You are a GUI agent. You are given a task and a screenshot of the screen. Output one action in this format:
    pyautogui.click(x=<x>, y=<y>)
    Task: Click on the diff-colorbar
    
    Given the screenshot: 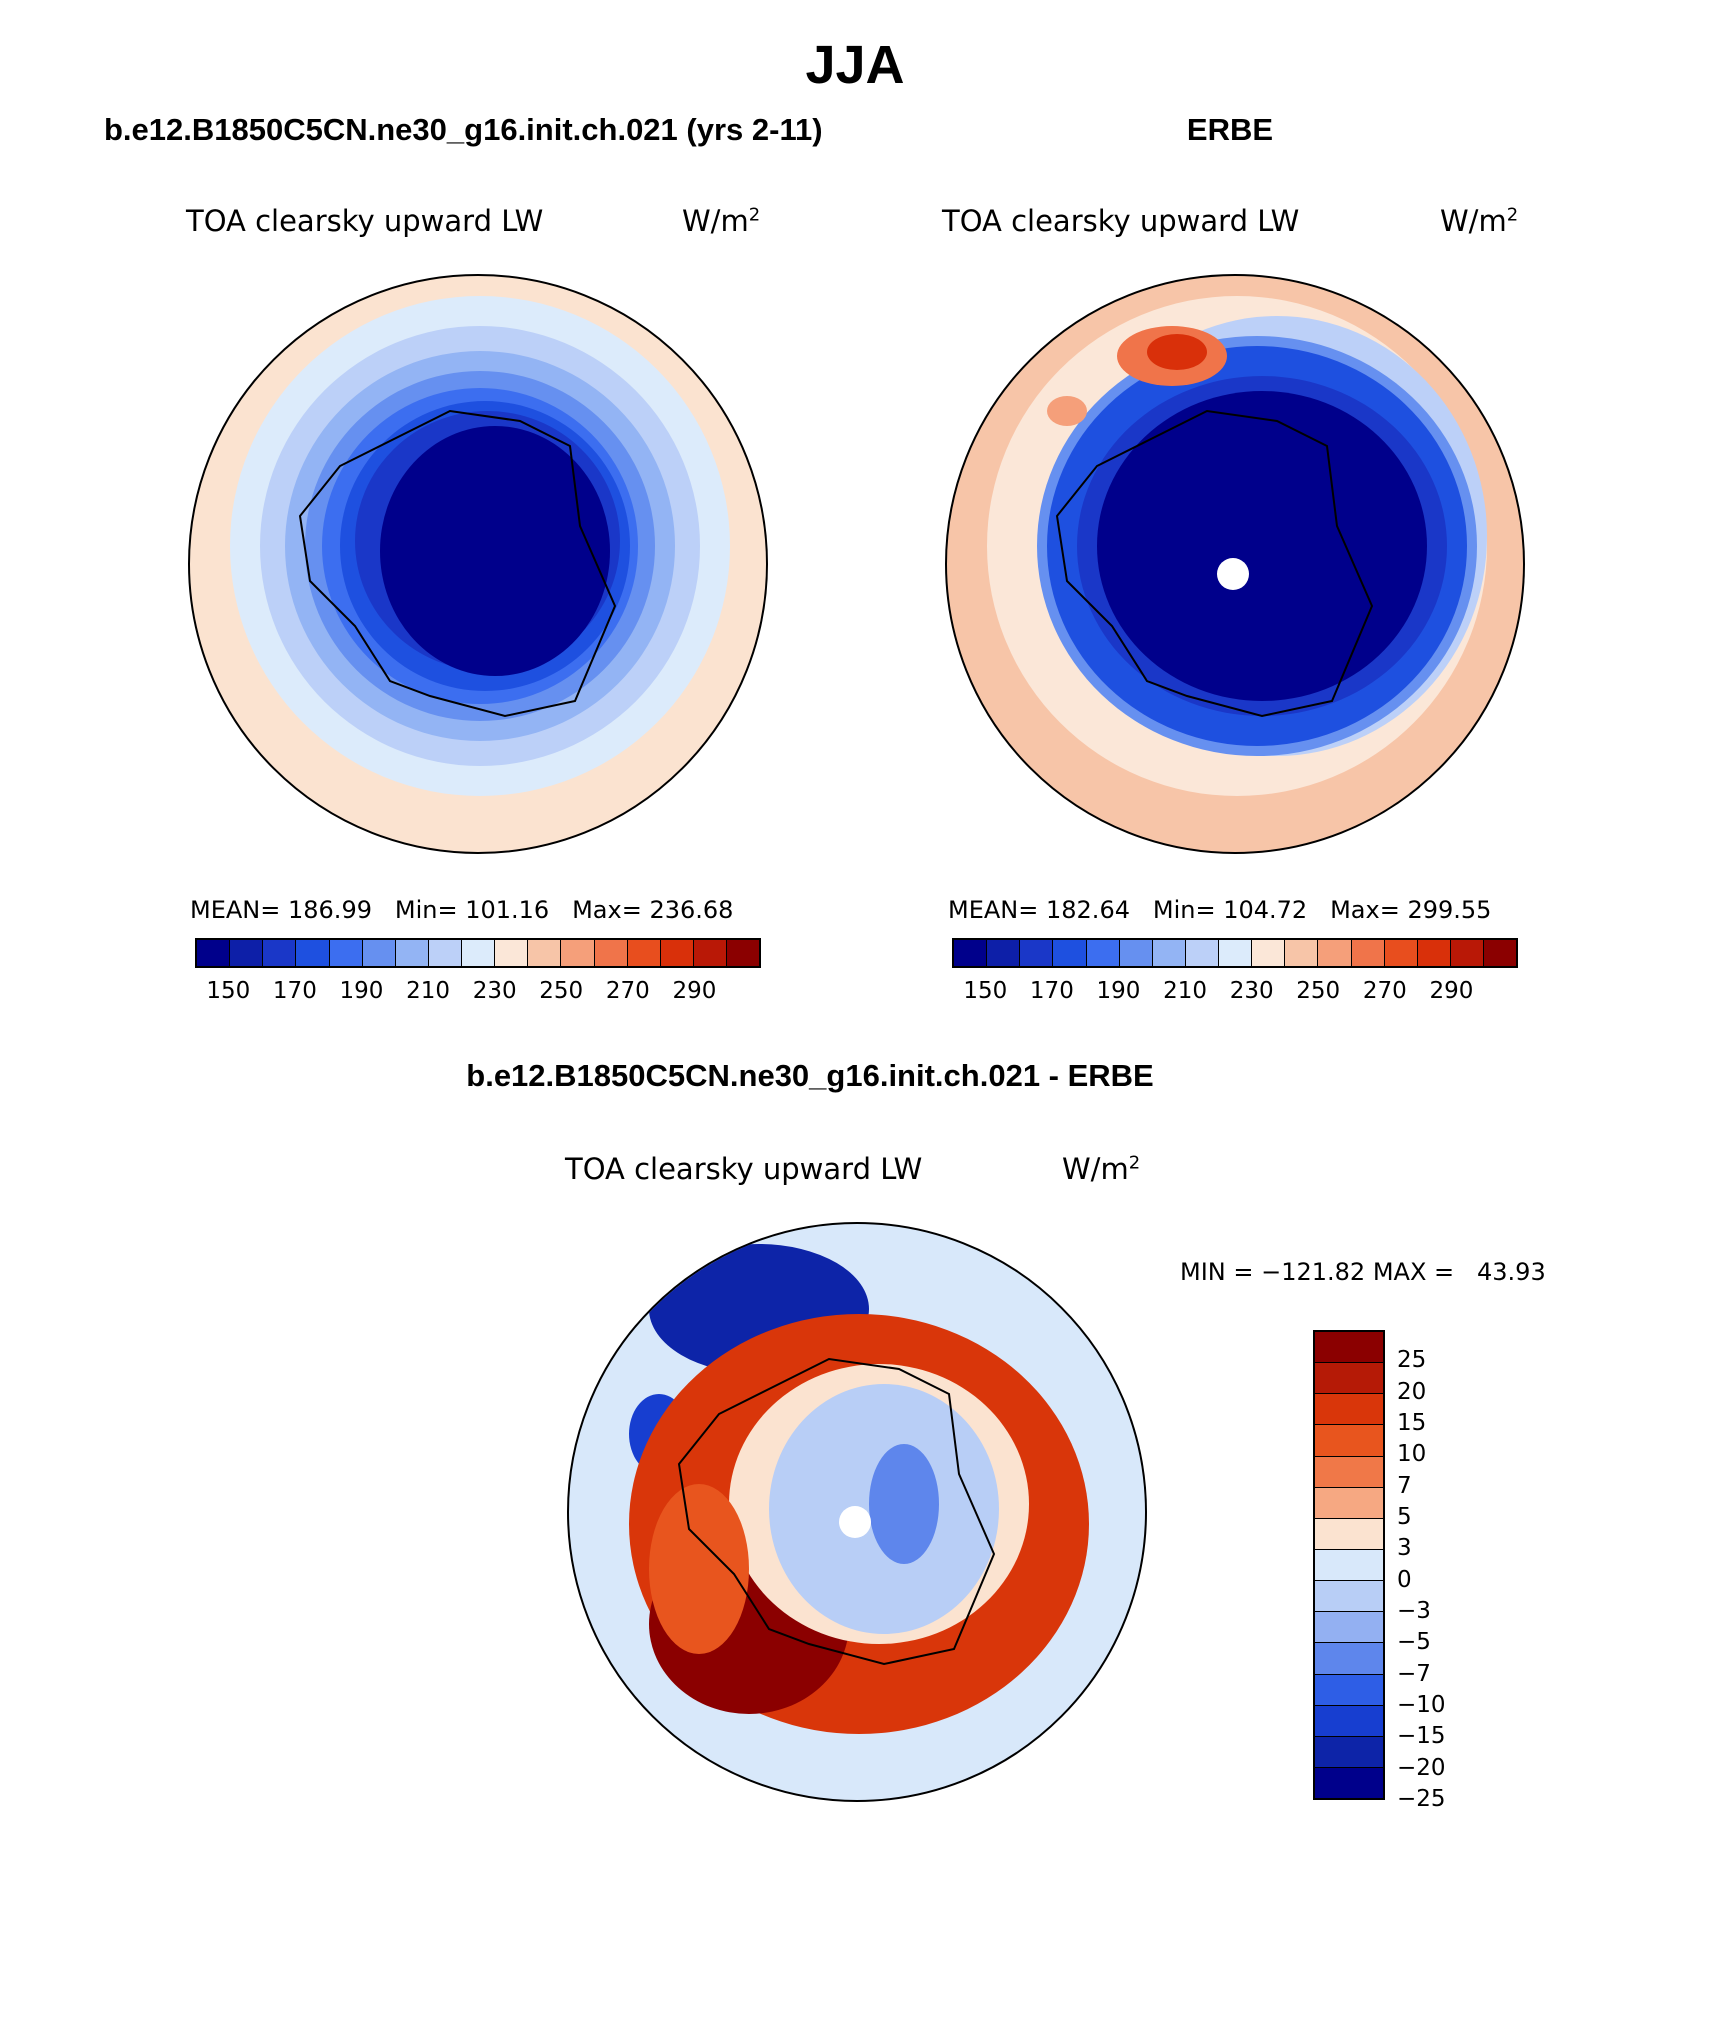 What is the action you would take?
    pyautogui.click(x=1349, y=1565)
    